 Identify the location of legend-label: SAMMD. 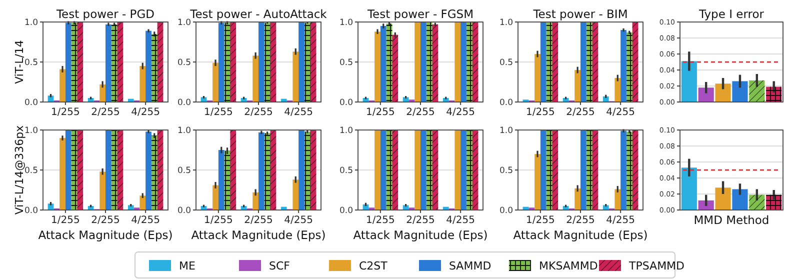
(470, 266).